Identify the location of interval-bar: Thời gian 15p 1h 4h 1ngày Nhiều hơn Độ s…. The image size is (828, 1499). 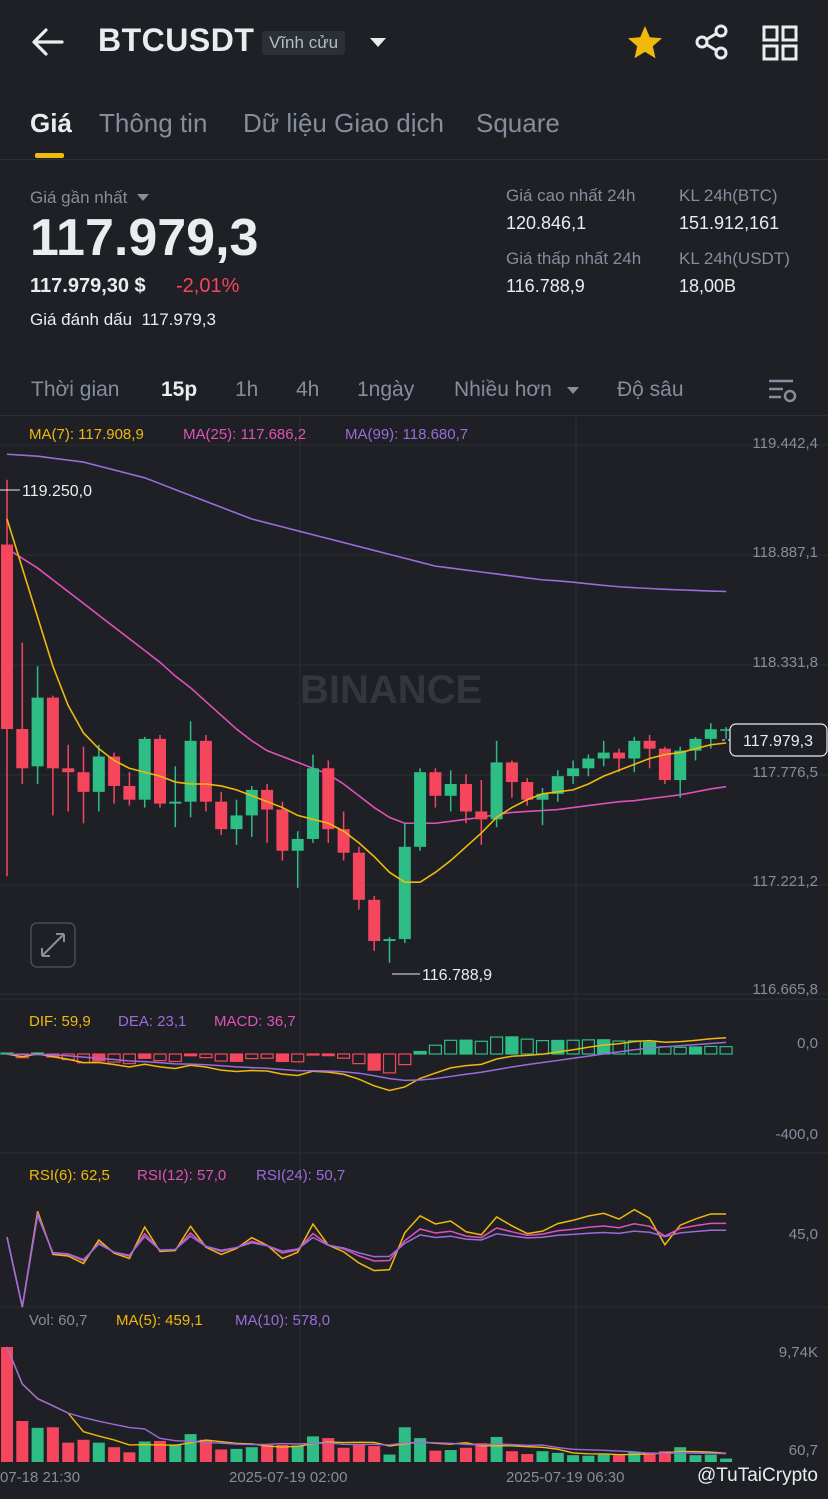
(414, 392).